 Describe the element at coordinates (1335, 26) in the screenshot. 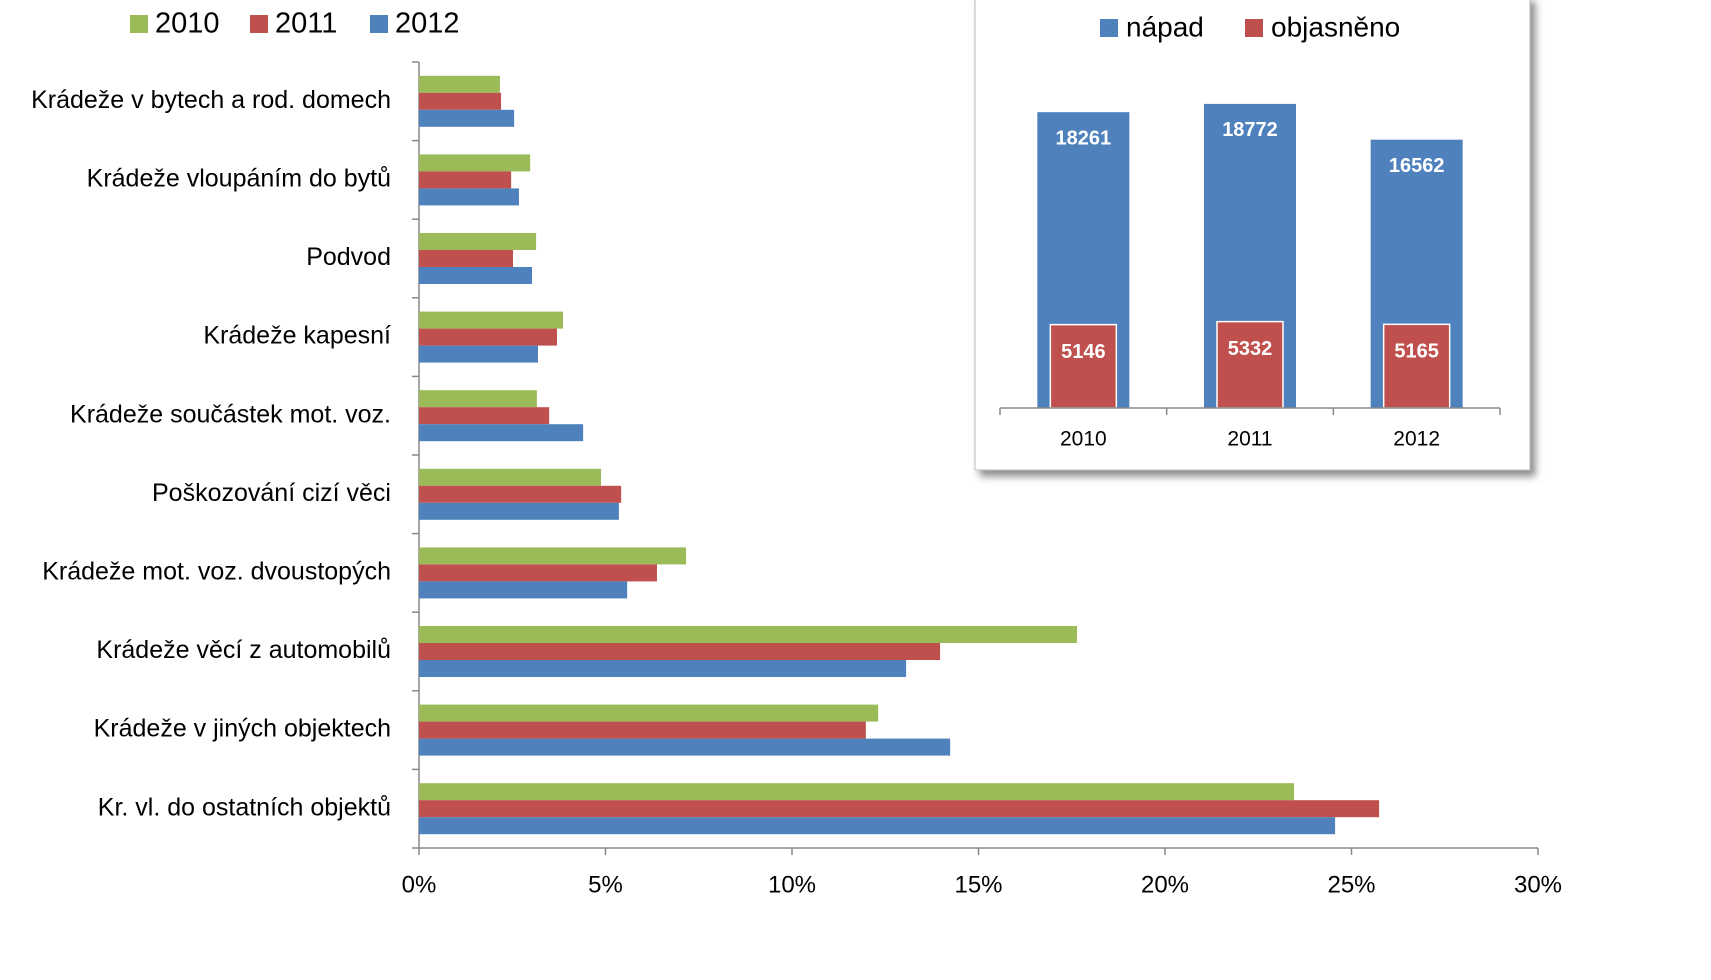

I see `legend-label: objasněno` at that location.